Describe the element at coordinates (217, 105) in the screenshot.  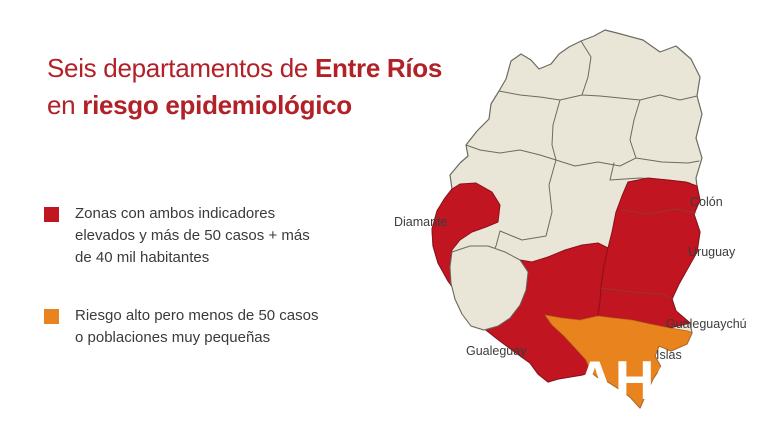
I see `title-line2-bold: riesgo epidemiológico` at that location.